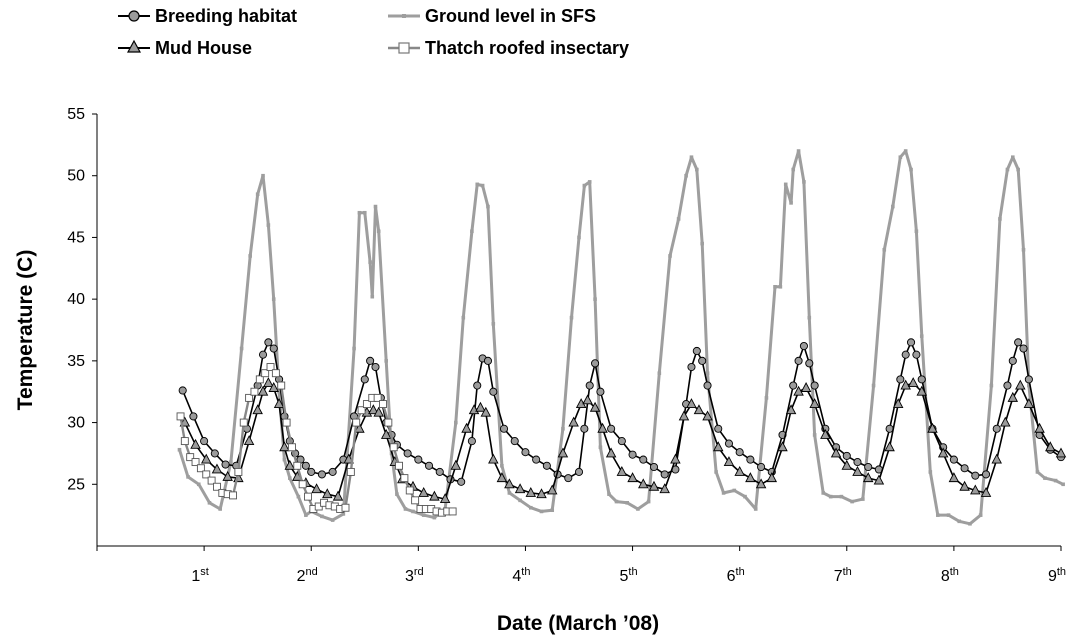 This screenshot has height=639, width=1070. Describe the element at coordinates (508, 48) in the screenshot. I see `legend-item-thatch-roofed: Thatch roofed insectary` at that location.